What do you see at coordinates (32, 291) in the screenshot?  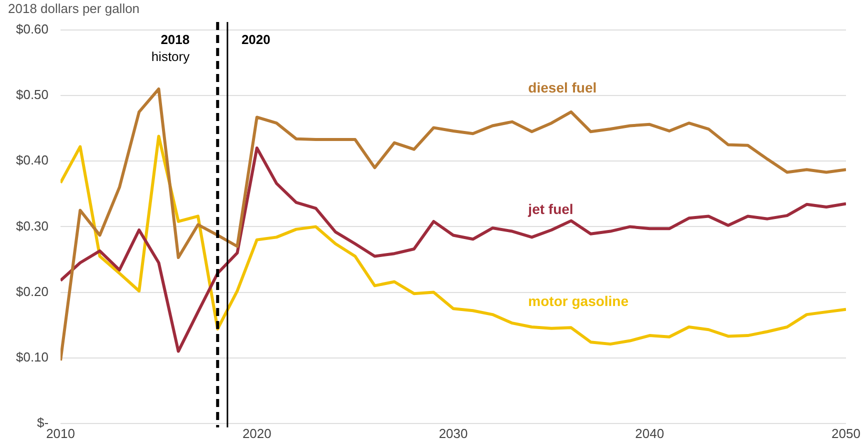 I see `y-tick-label: $0.20` at bounding box center [32, 291].